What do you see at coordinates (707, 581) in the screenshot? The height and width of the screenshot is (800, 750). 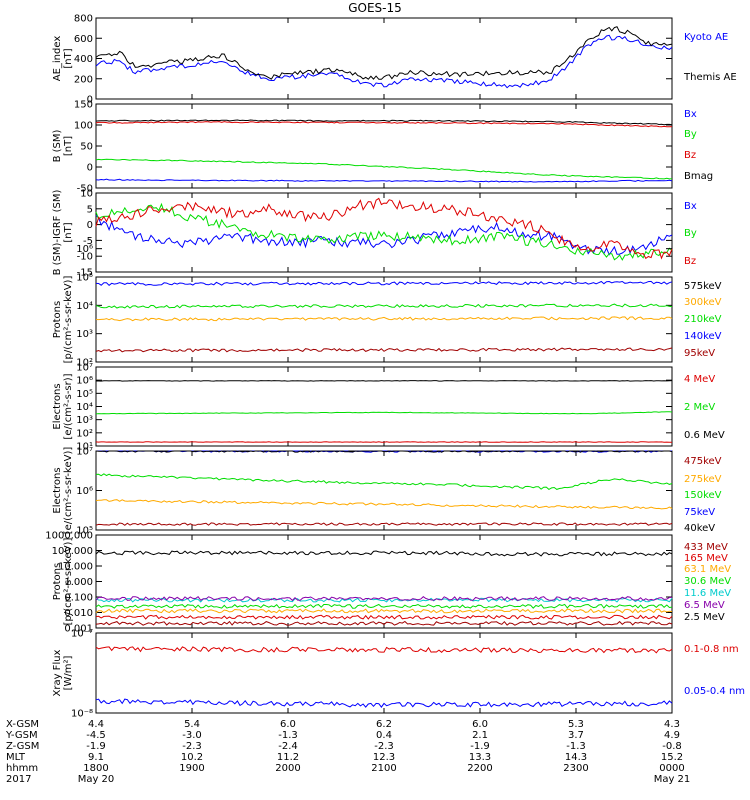 I see `legend-30-6-mev: 30.6 MeV` at bounding box center [707, 581].